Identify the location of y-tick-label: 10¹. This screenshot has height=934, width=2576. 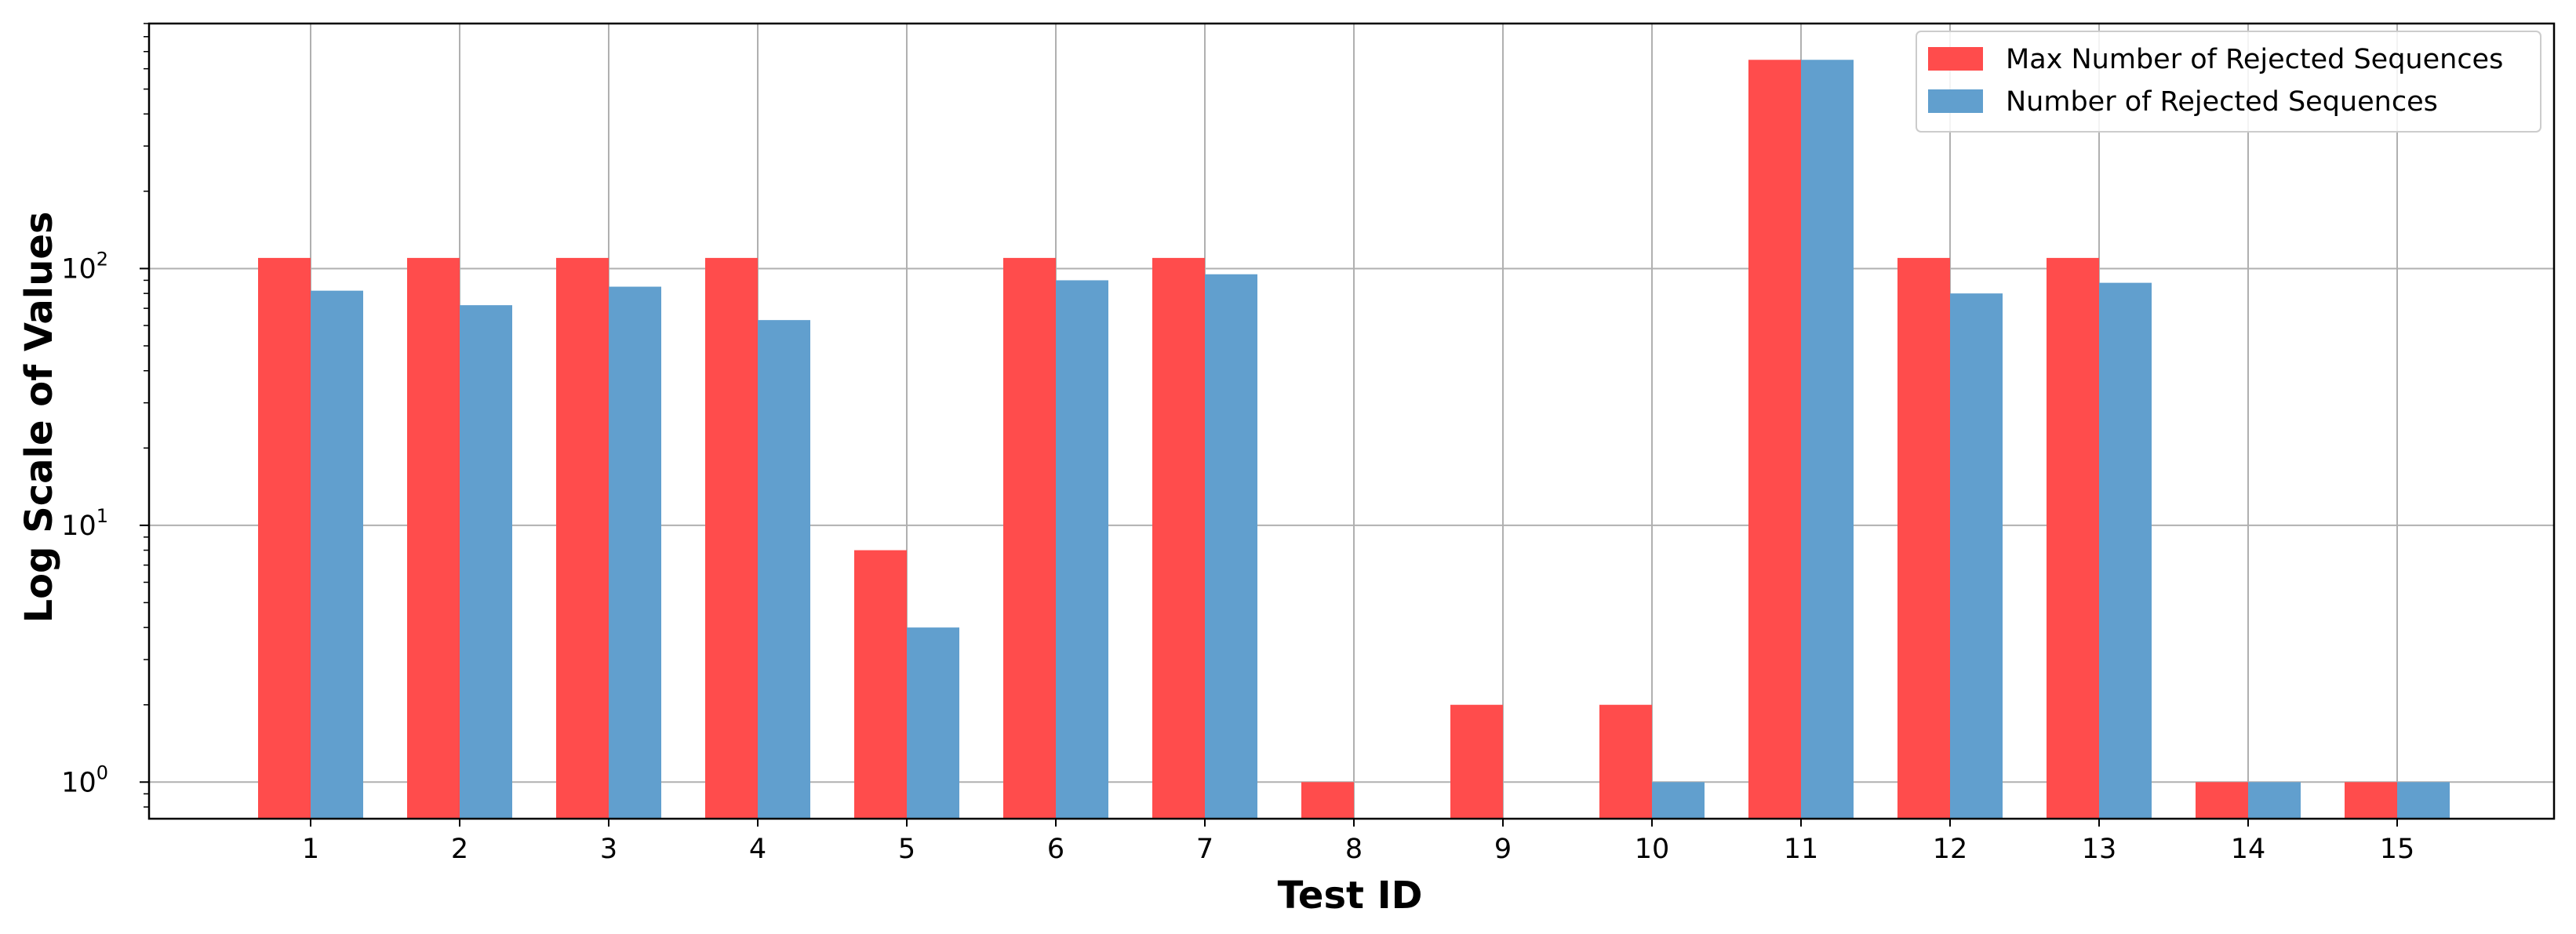
(84, 523).